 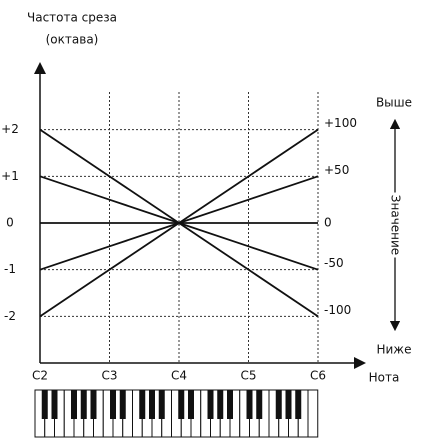 What do you see at coordinates (393, 350) in the screenshot?
I see `value-axis-bottom: Ниже` at bounding box center [393, 350].